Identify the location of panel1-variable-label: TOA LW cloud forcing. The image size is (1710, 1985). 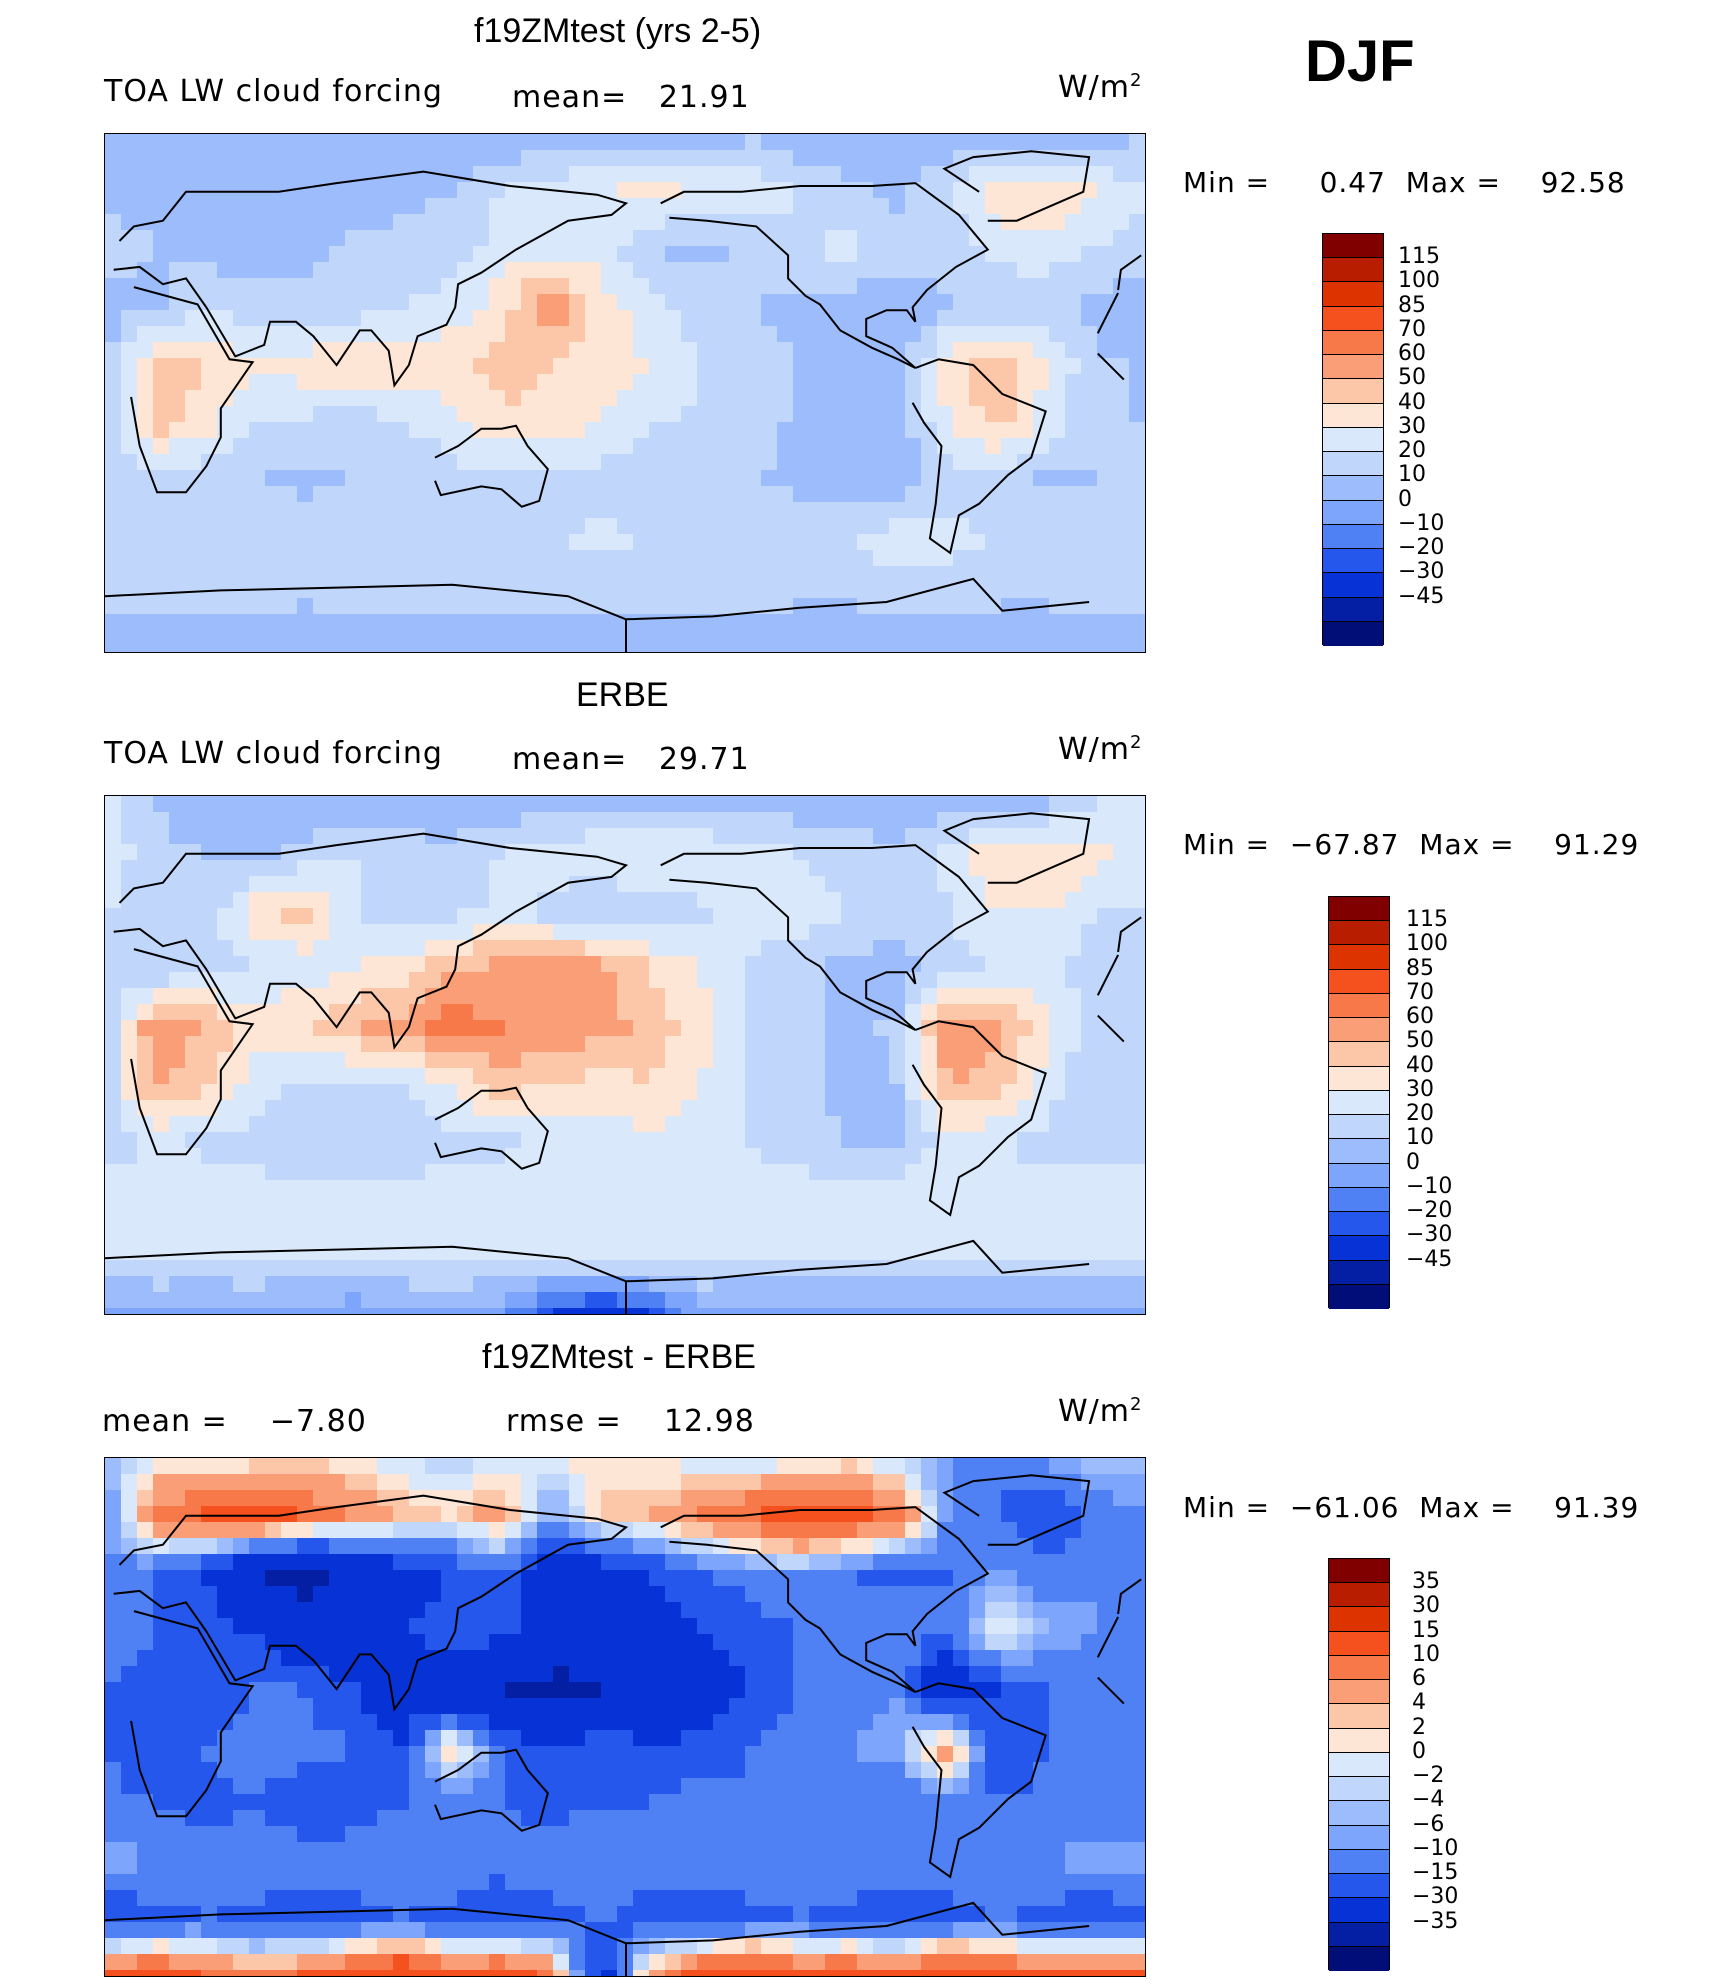
(273, 91).